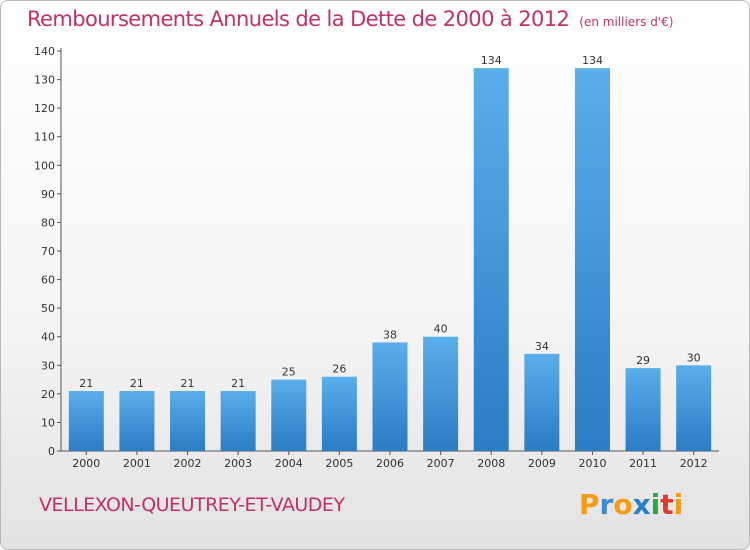 The image size is (750, 550). What do you see at coordinates (491, 463) in the screenshot?
I see `x-tick-label: 2008` at bounding box center [491, 463].